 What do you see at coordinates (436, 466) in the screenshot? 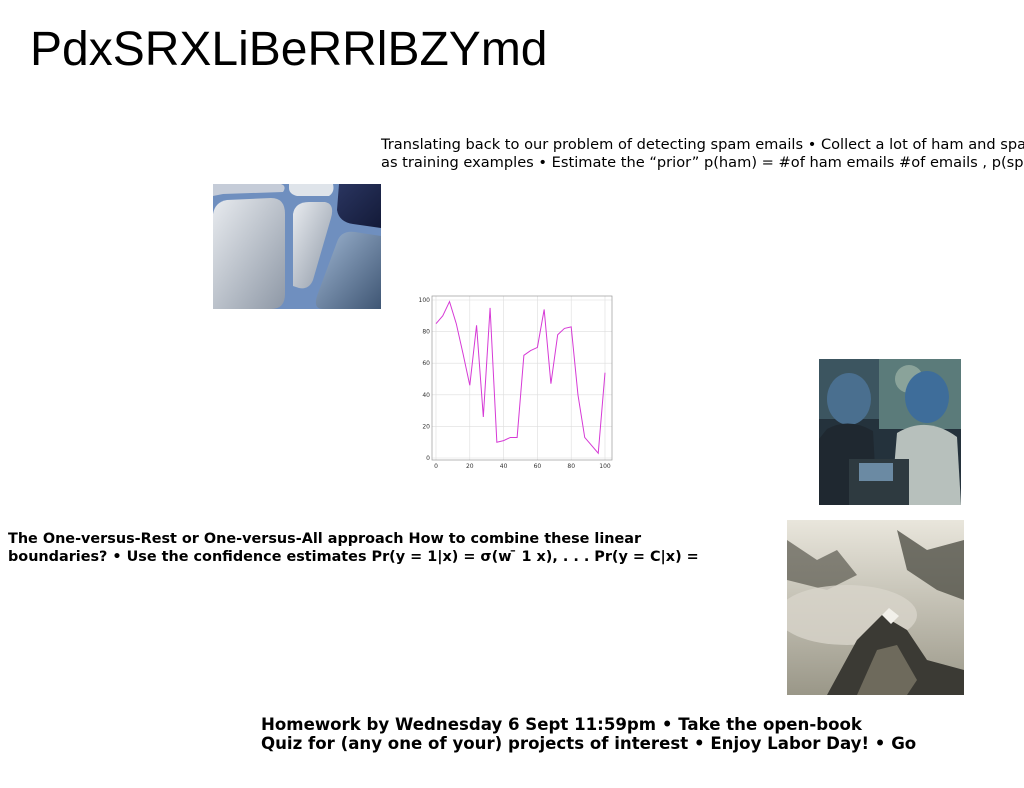
I see `x-tick-label: 0` at bounding box center [436, 466].